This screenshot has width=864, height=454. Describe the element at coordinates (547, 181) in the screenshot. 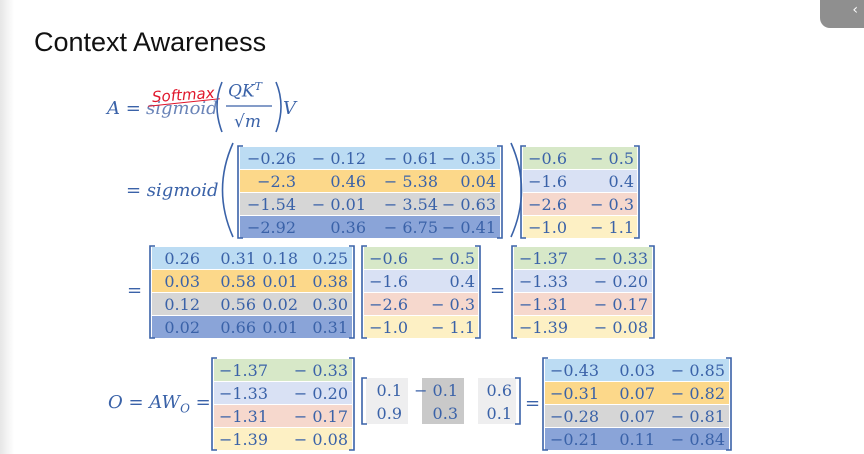

I see `v-cell: −1.6` at that location.